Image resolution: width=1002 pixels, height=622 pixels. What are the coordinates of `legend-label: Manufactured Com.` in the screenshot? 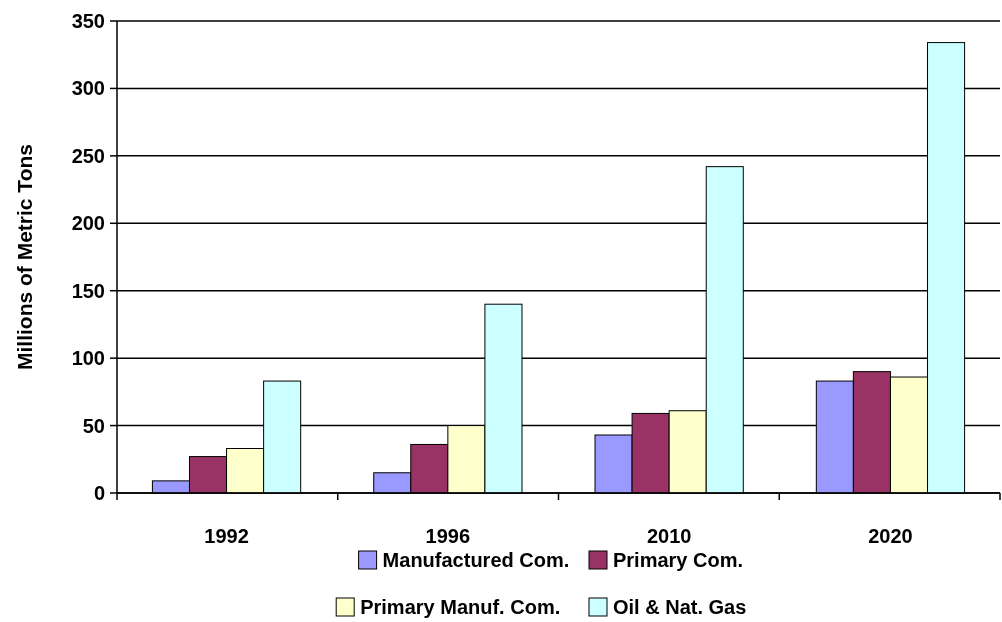 It's located at (476, 560).